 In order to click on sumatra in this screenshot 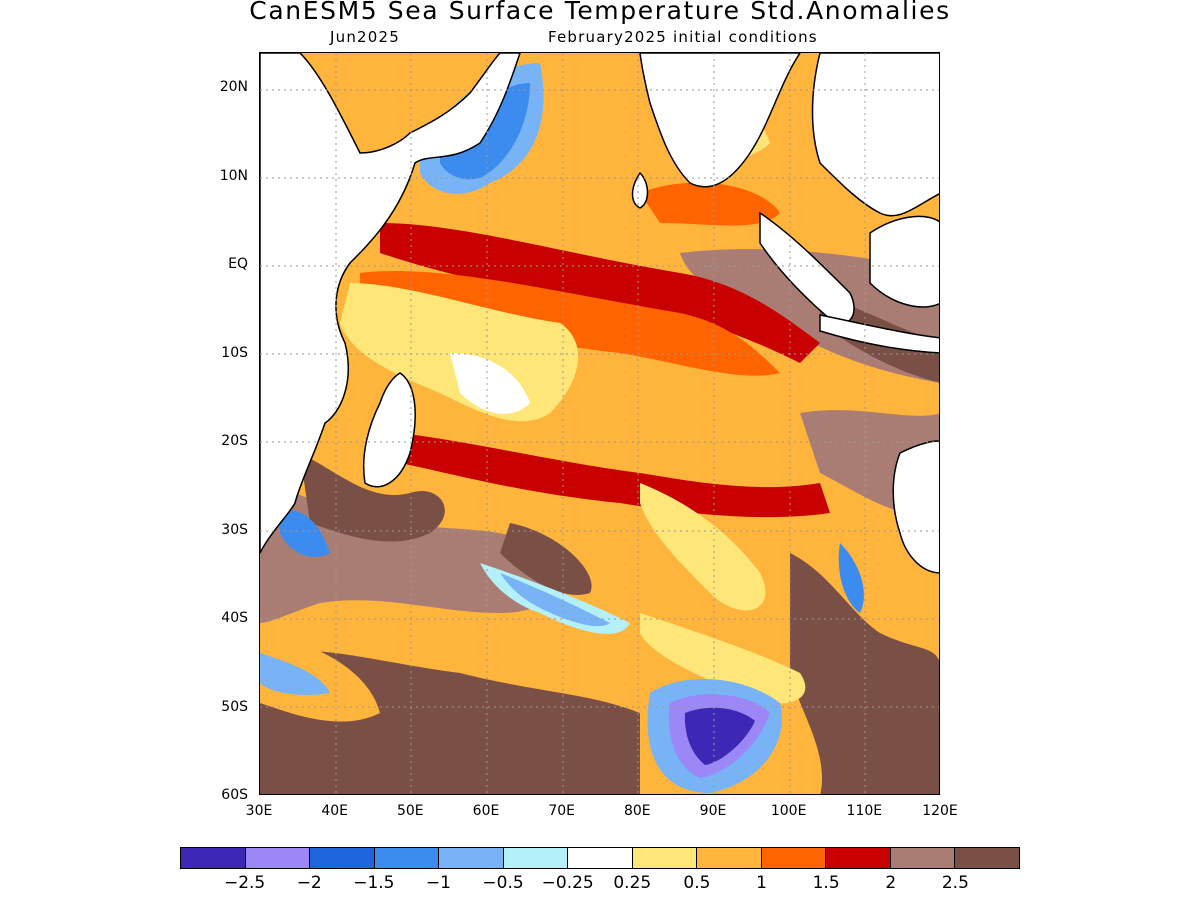, I will do `click(807, 268)`.